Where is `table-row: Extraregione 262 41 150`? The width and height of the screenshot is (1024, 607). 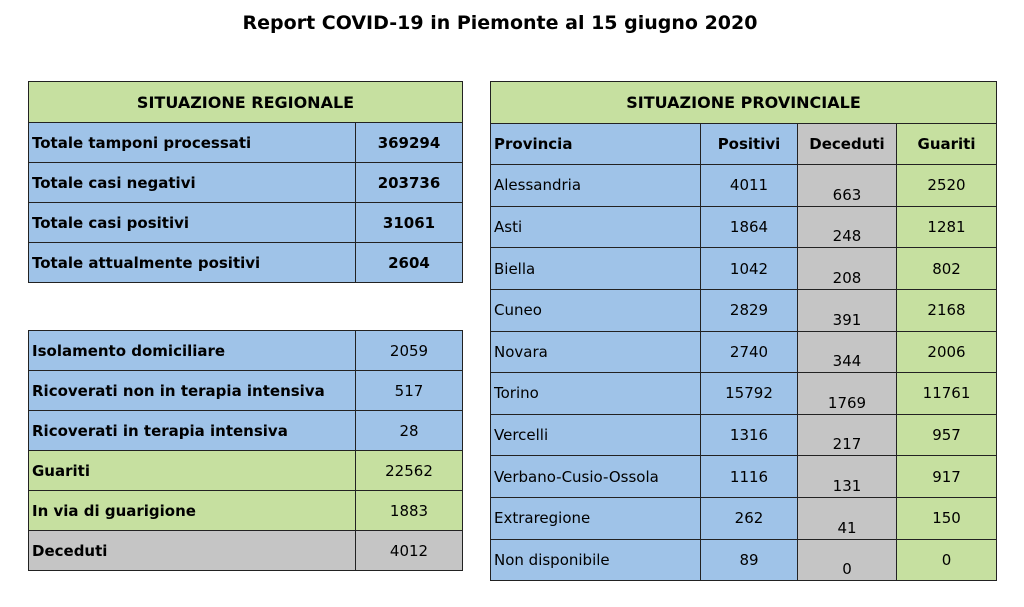
table-row: Extraregione 262 41 150 is located at coordinates (744, 518).